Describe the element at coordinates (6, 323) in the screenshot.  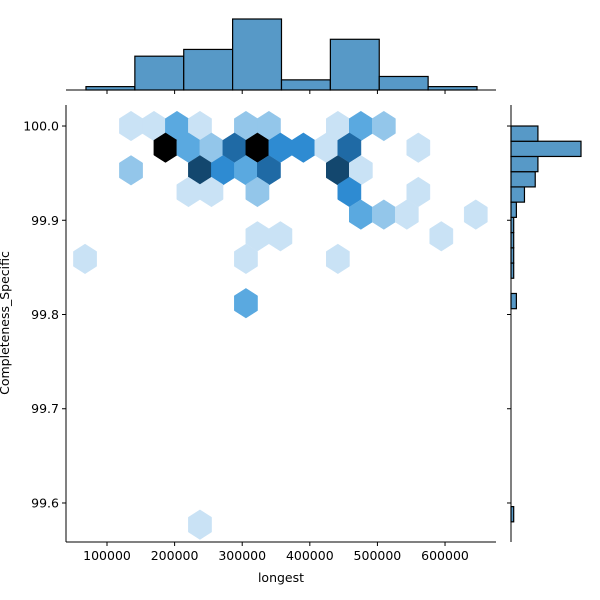
I see `y-axis-label: Completeness_Specific` at that location.